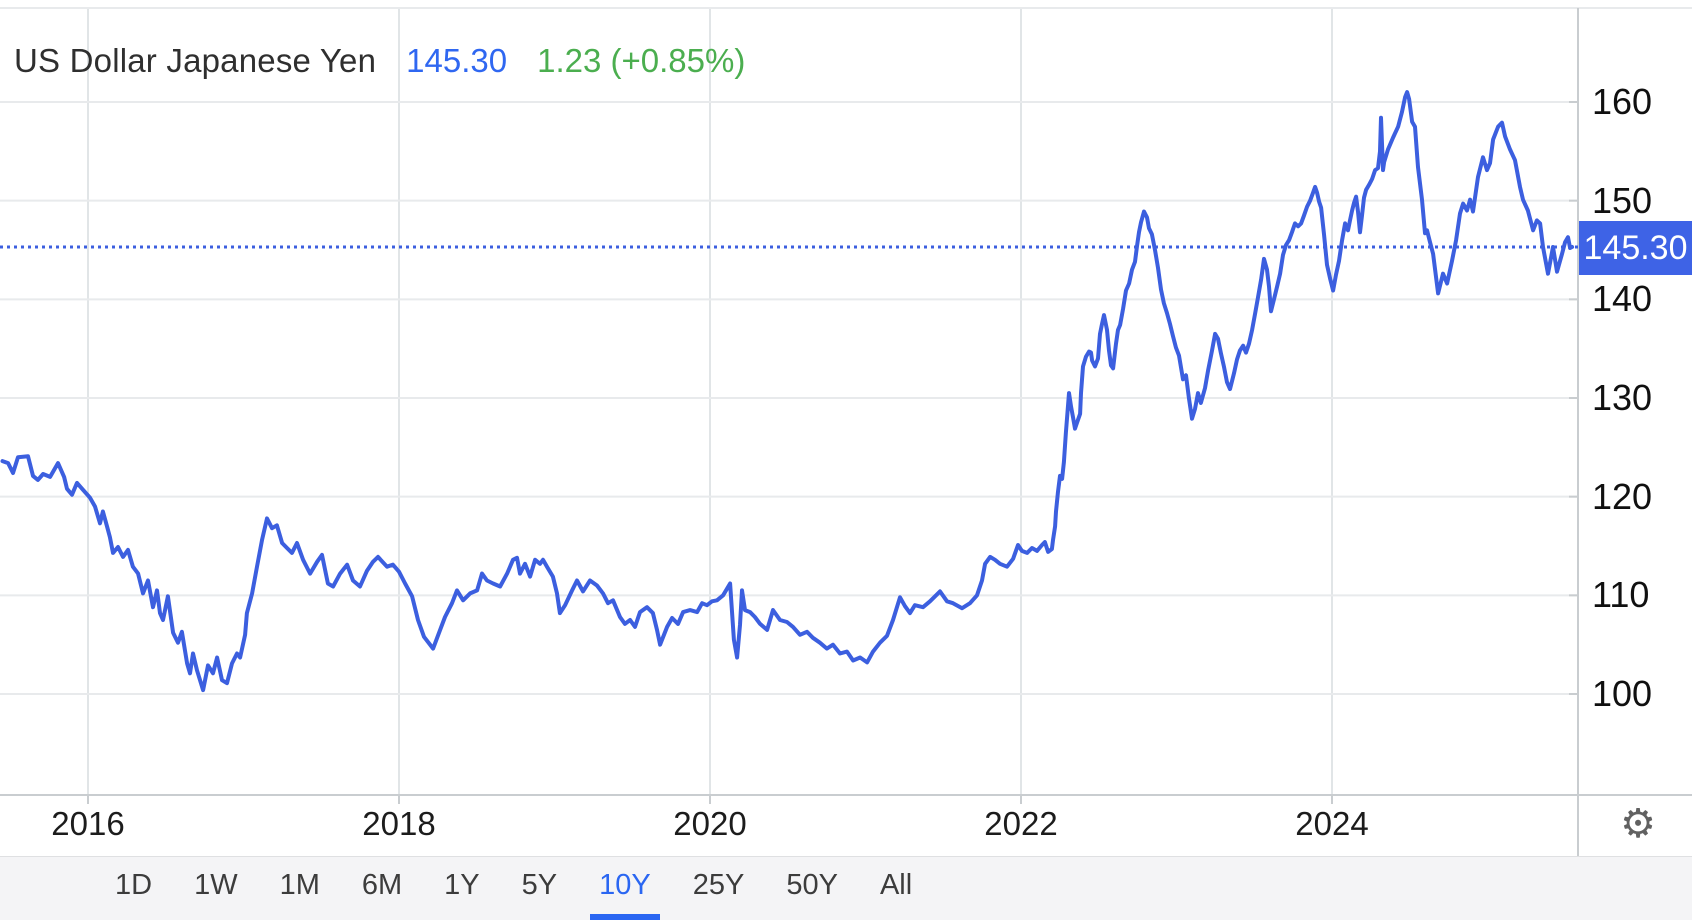 The image size is (1692, 920). Describe the element at coordinates (1621, 595) in the screenshot. I see `y-axis-label: 110` at that location.